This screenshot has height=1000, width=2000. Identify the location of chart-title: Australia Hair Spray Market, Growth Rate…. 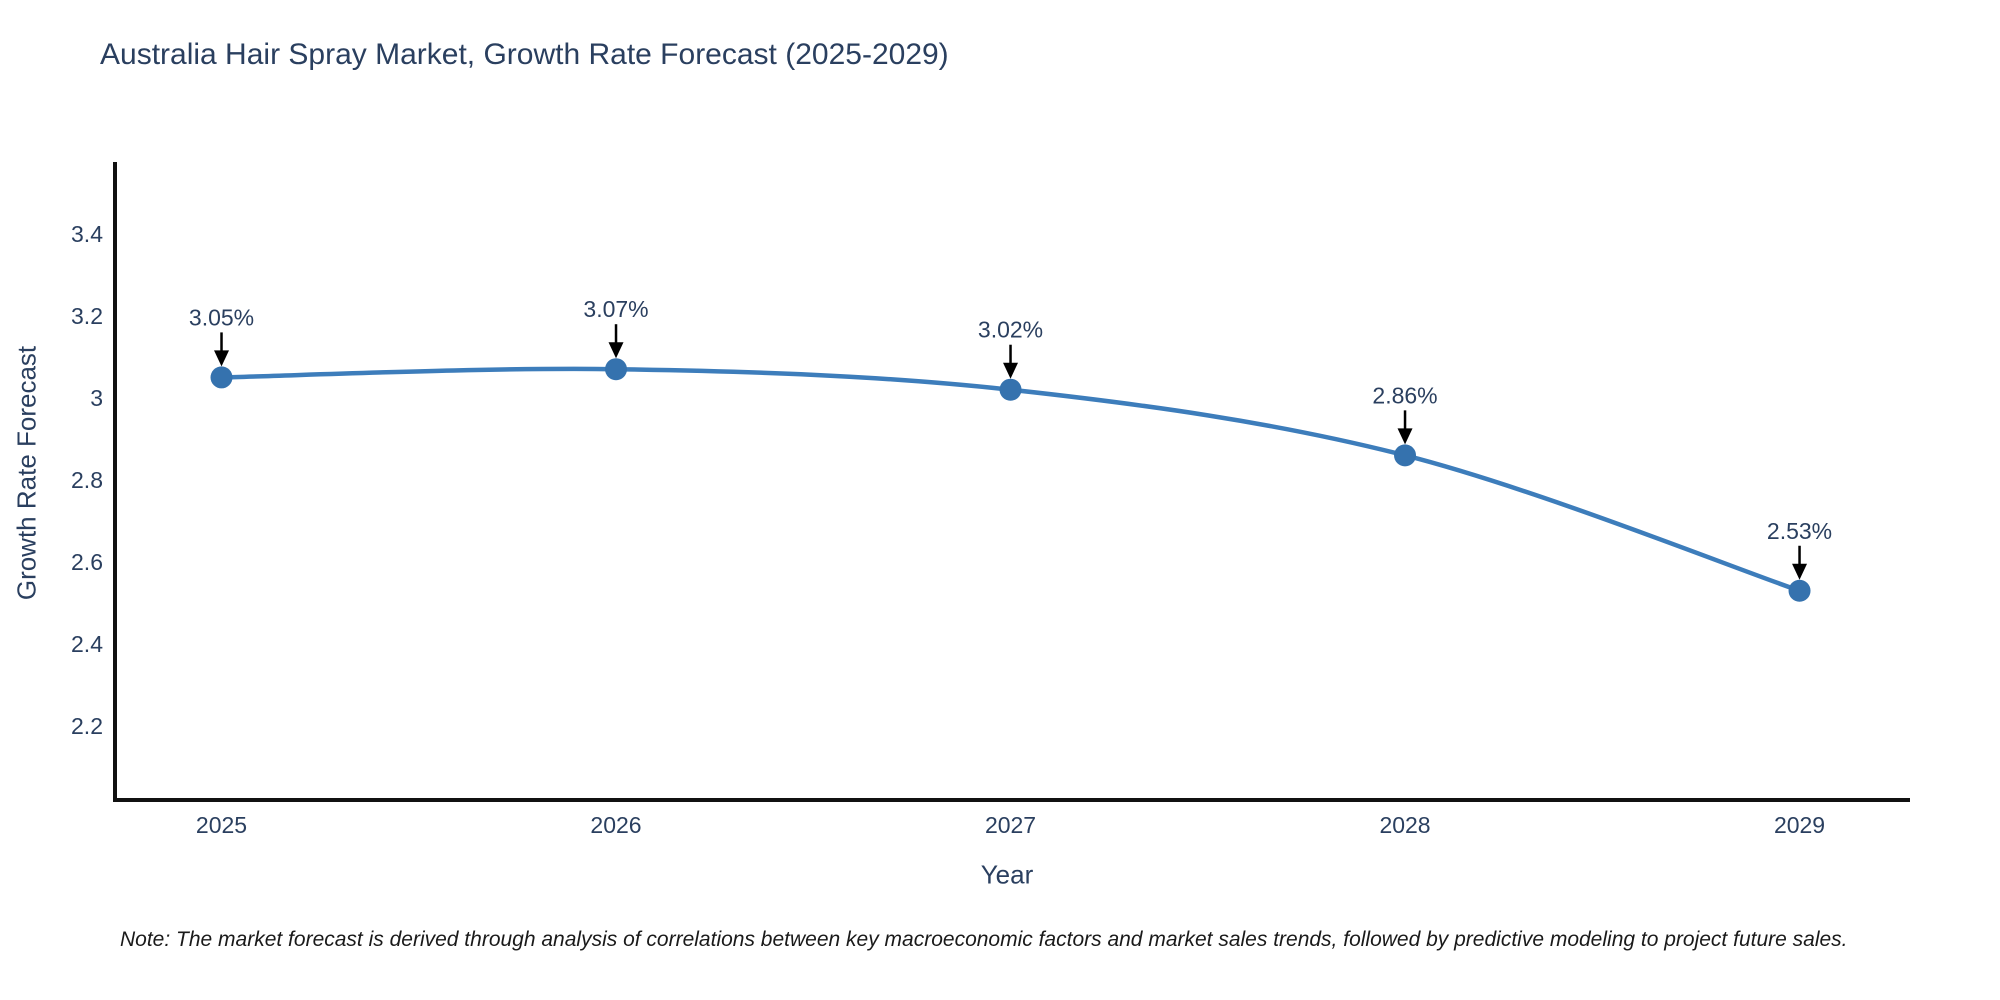
(524, 54).